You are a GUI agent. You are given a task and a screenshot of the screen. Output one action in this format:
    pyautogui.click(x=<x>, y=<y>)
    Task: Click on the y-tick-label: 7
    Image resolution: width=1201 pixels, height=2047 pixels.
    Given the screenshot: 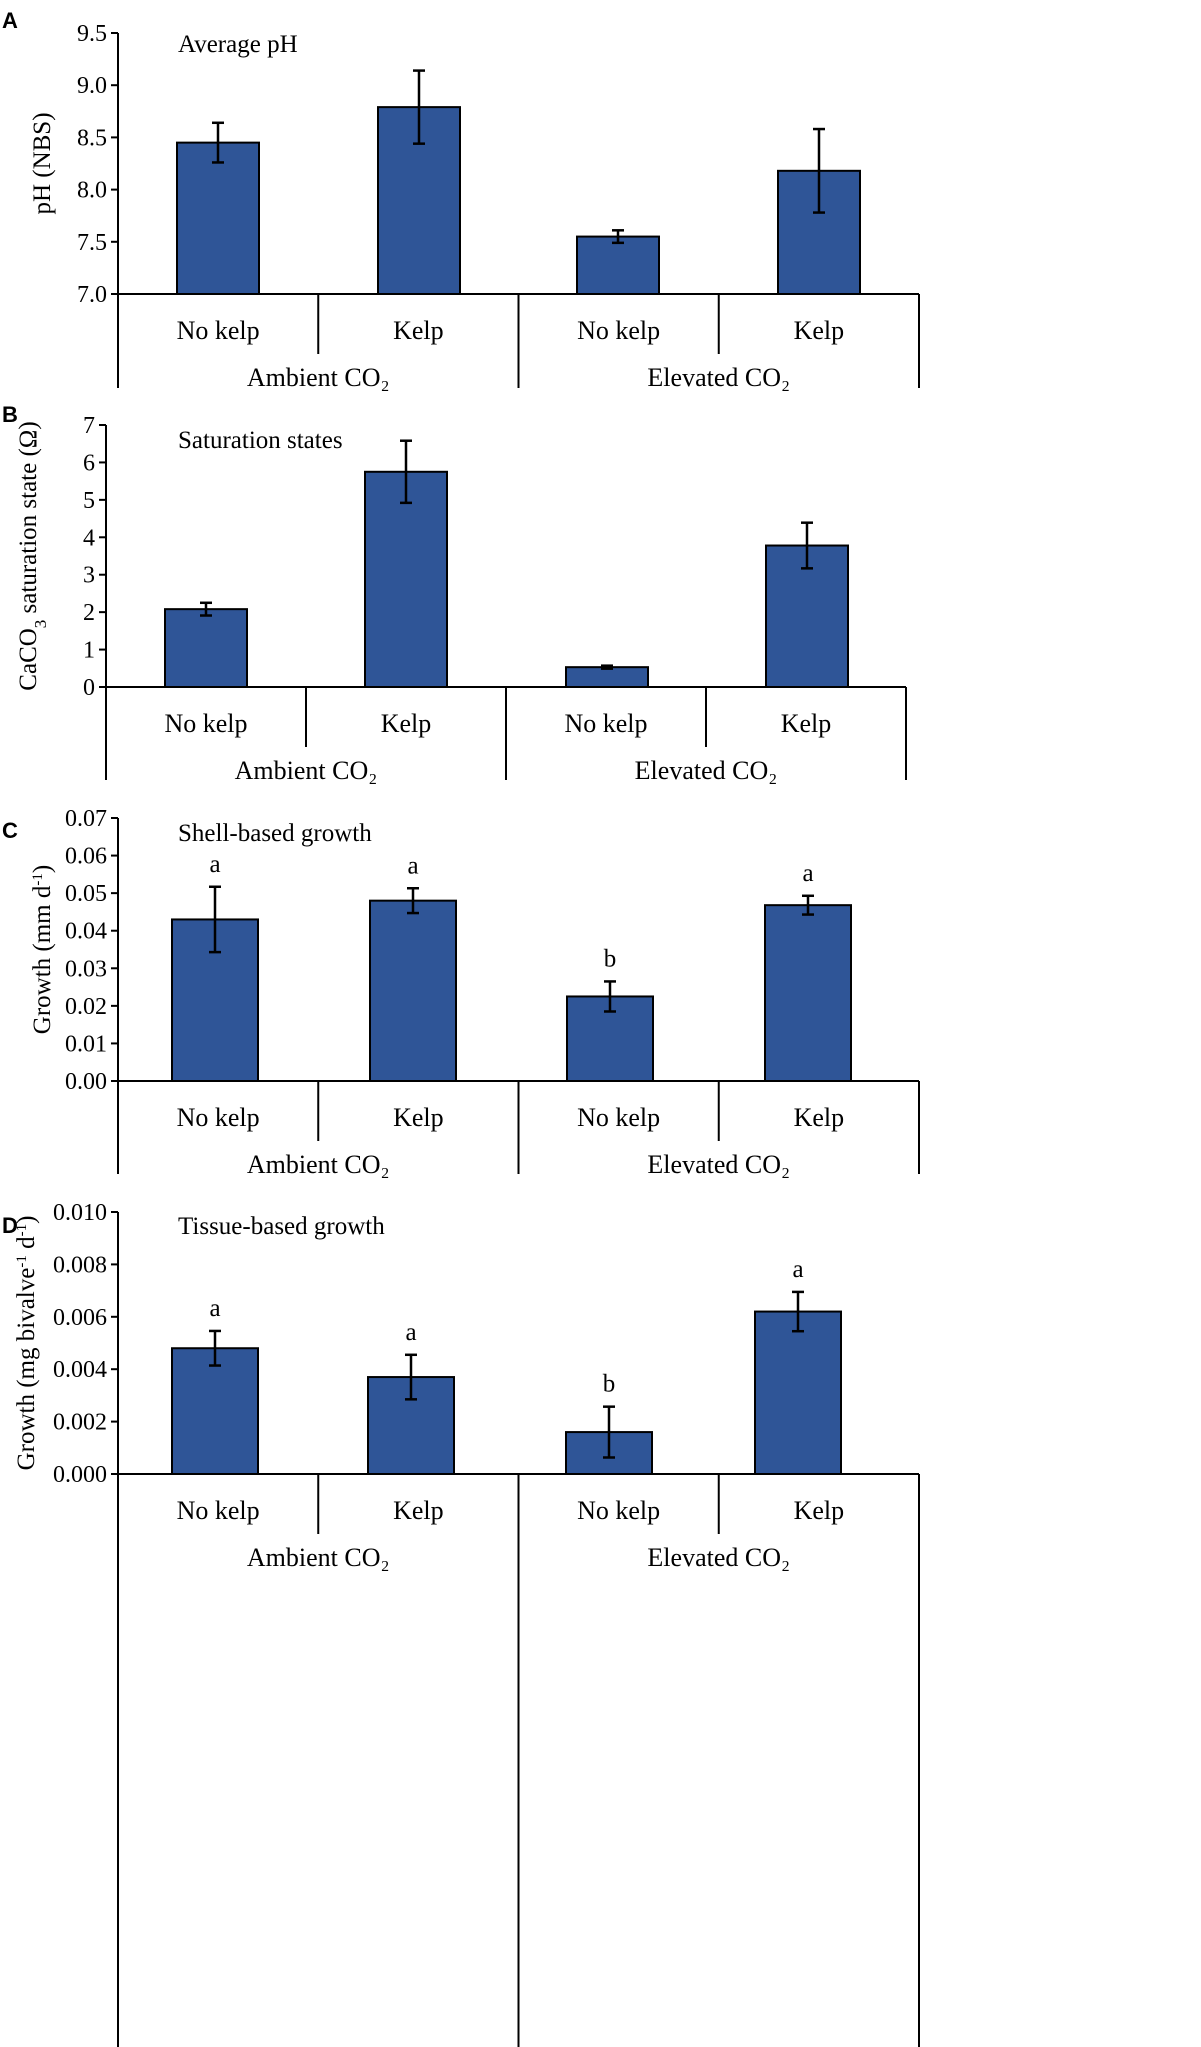 What is the action you would take?
    pyautogui.click(x=89, y=426)
    